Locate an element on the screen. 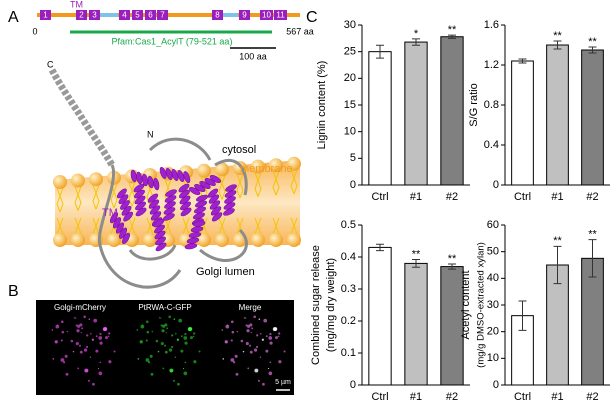  panel-label: C is located at coordinates (312, 17).